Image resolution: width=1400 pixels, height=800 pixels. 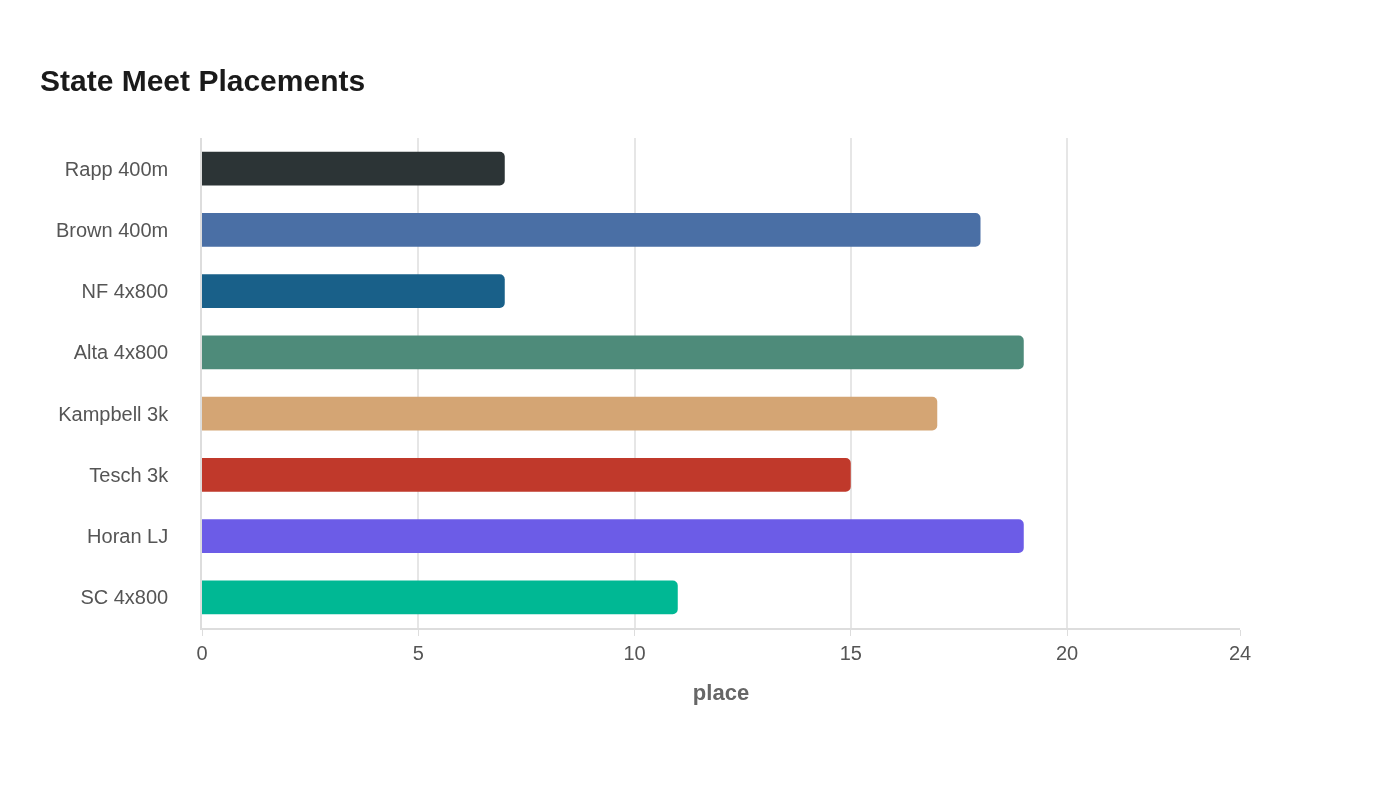 What do you see at coordinates (116, 168) in the screenshot?
I see `y-tick-label: Rapp 400m` at bounding box center [116, 168].